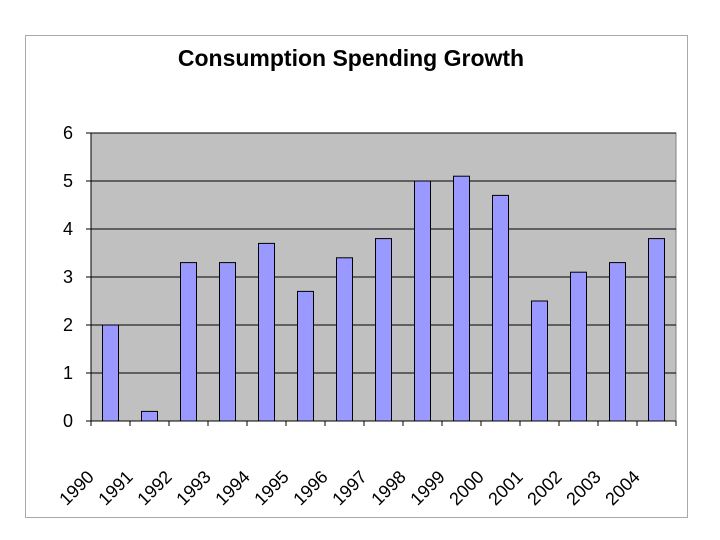  I want to click on bar-1996, so click(344, 339).